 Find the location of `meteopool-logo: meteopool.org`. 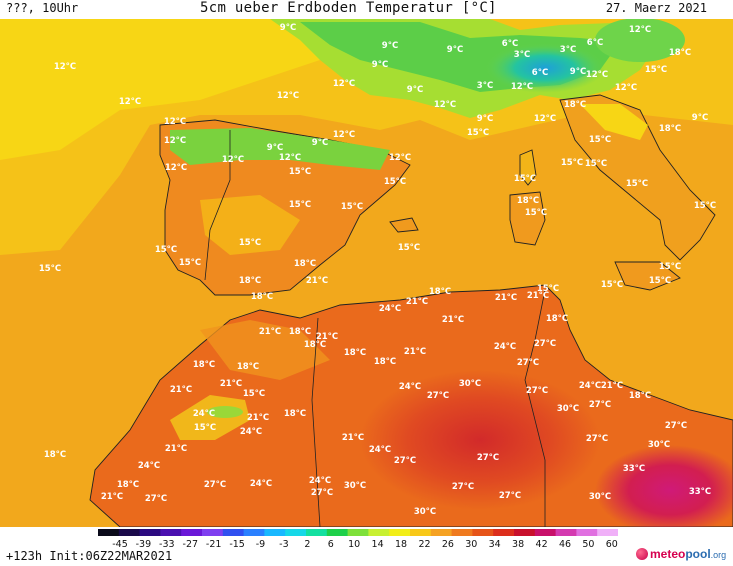

meteopool-logo: meteopool.org is located at coordinates (681, 554).